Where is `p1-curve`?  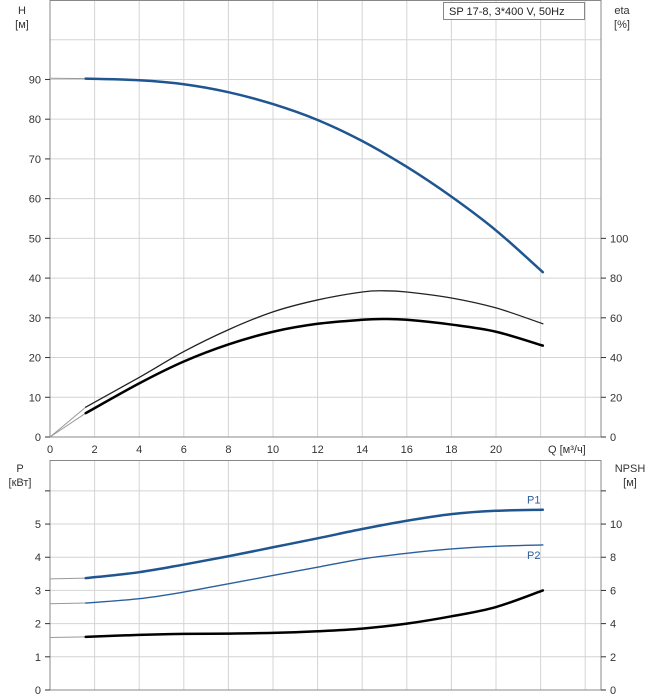
p1-curve is located at coordinates (314, 544).